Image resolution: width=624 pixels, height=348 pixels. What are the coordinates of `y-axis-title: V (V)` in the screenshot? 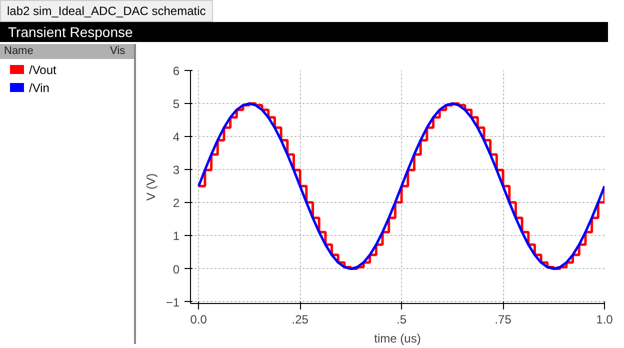 It's located at (151, 187).